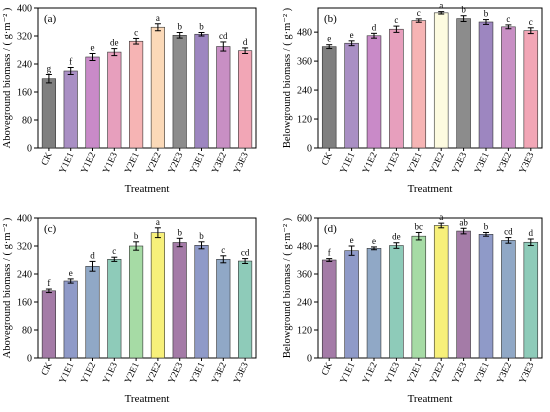  What do you see at coordinates (158, 222) in the screenshot?
I see `significance-letter: a` at bounding box center [158, 222].